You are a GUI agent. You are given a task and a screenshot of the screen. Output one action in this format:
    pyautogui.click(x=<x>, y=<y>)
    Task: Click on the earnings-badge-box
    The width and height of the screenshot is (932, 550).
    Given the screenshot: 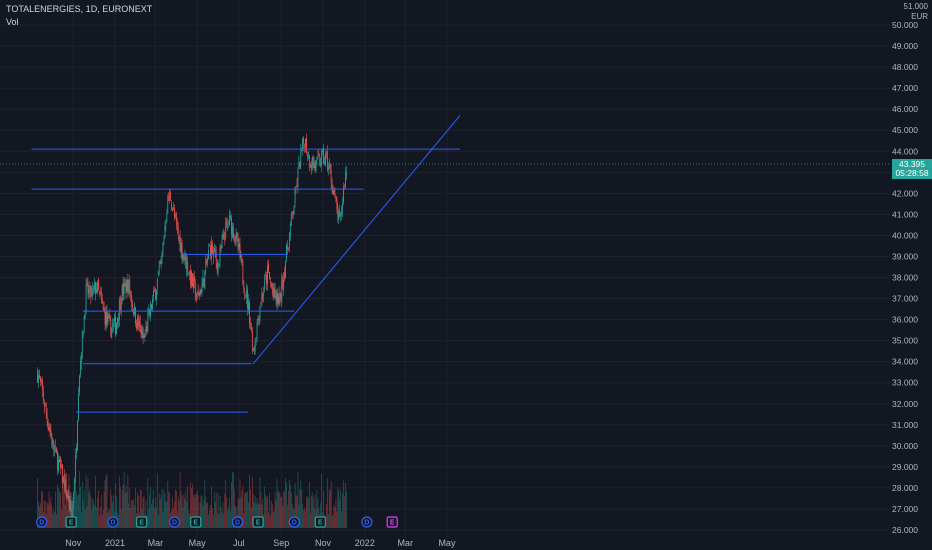 What is the action you would take?
    pyautogui.click(x=258, y=522)
    